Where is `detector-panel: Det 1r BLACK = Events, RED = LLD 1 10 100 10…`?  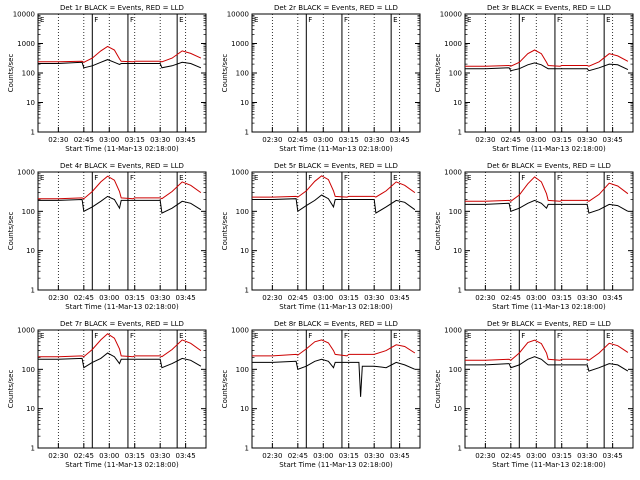
detector-panel: Det 1r BLACK = Events, RED = LLD 1 10 100 10… is located at coordinates (107, 78).